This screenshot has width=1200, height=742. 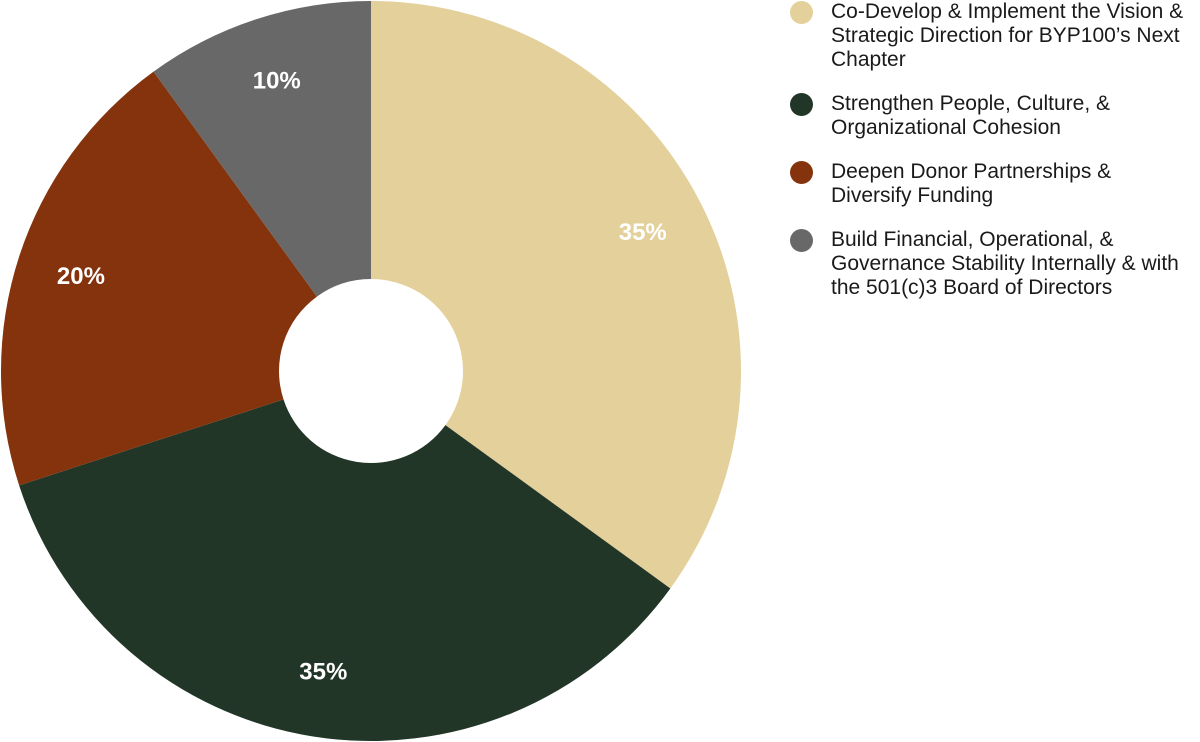 What do you see at coordinates (277, 80) in the screenshot?
I see `slice-data-label: 10%` at bounding box center [277, 80].